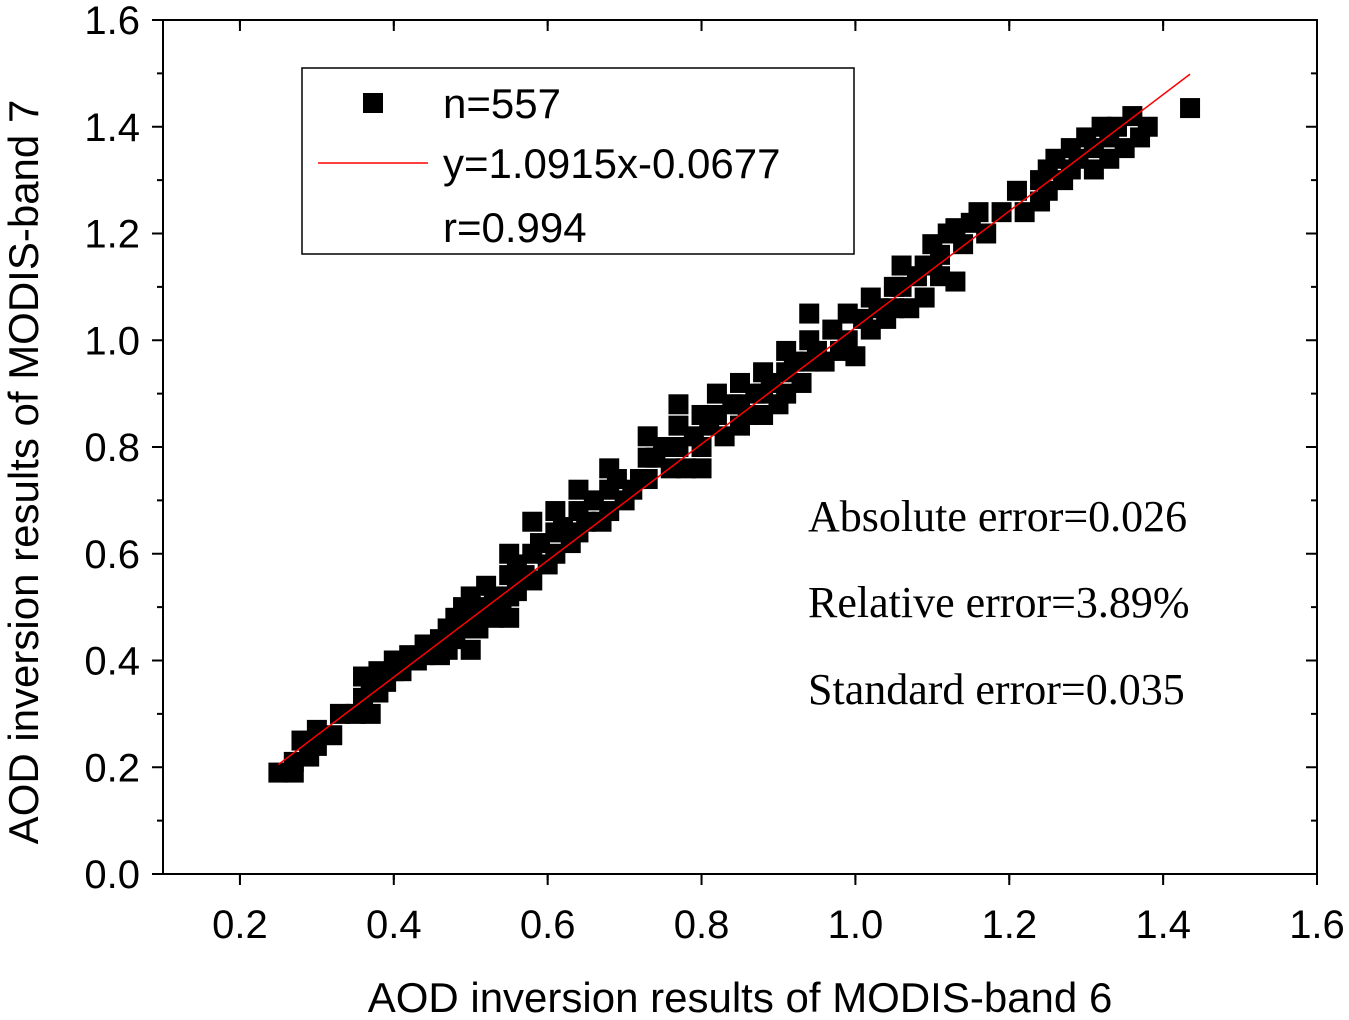 This screenshot has height=1020, width=1349. I want to click on y-tick-label: 0.6, so click(112, 555).